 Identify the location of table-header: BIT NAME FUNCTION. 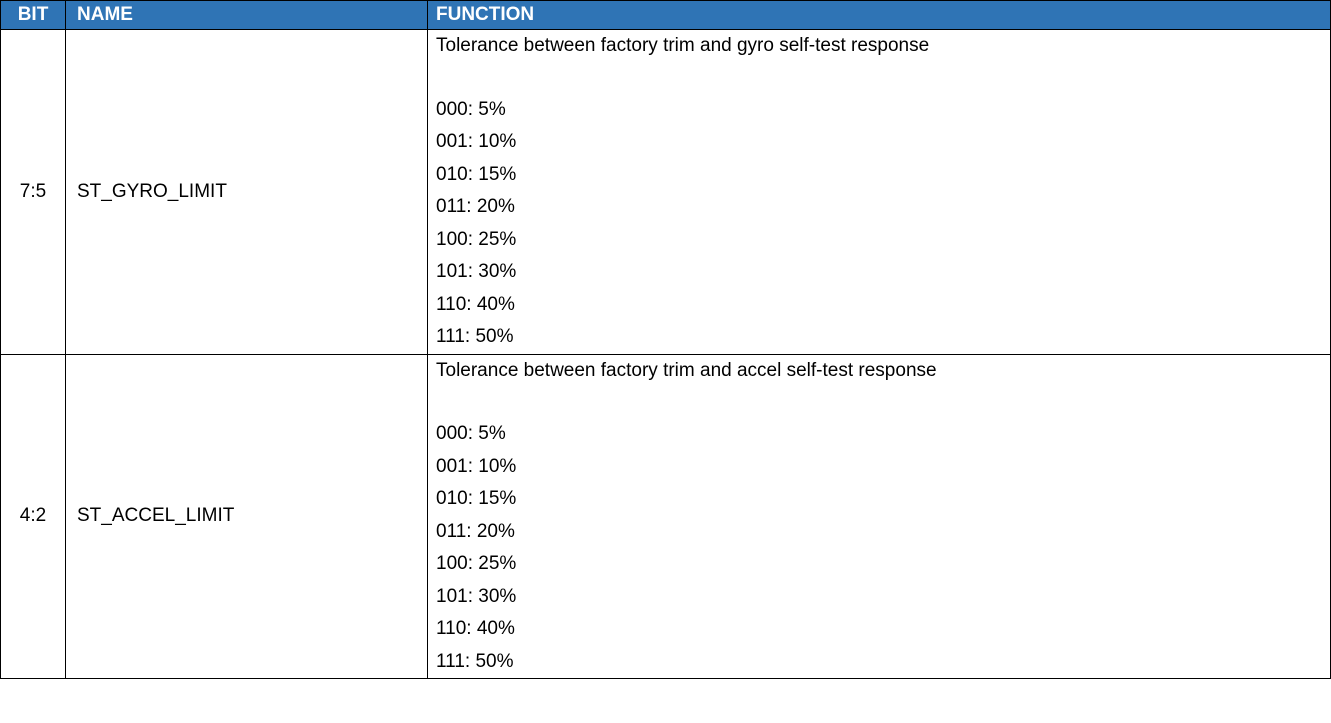
(665, 15).